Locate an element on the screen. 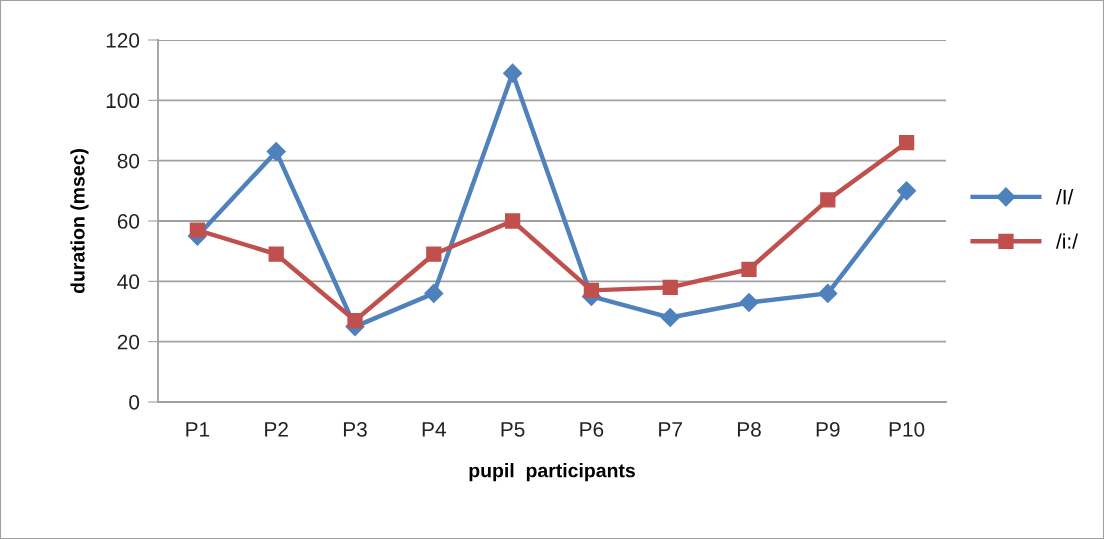 This screenshot has height=539, width=1104. legend-label: /i:/ is located at coordinates (1066, 241).